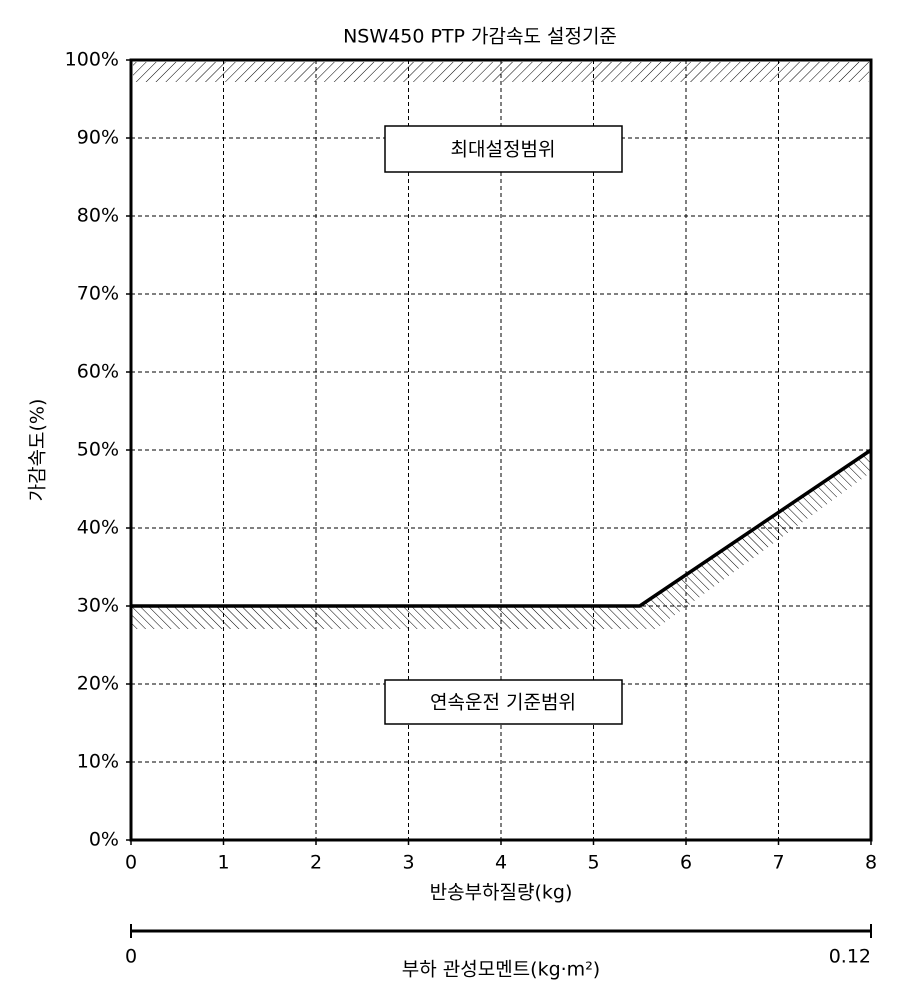 The width and height of the screenshot is (910, 1005). What do you see at coordinates (98, 138) in the screenshot?
I see `y-tick-label: 90%` at bounding box center [98, 138].